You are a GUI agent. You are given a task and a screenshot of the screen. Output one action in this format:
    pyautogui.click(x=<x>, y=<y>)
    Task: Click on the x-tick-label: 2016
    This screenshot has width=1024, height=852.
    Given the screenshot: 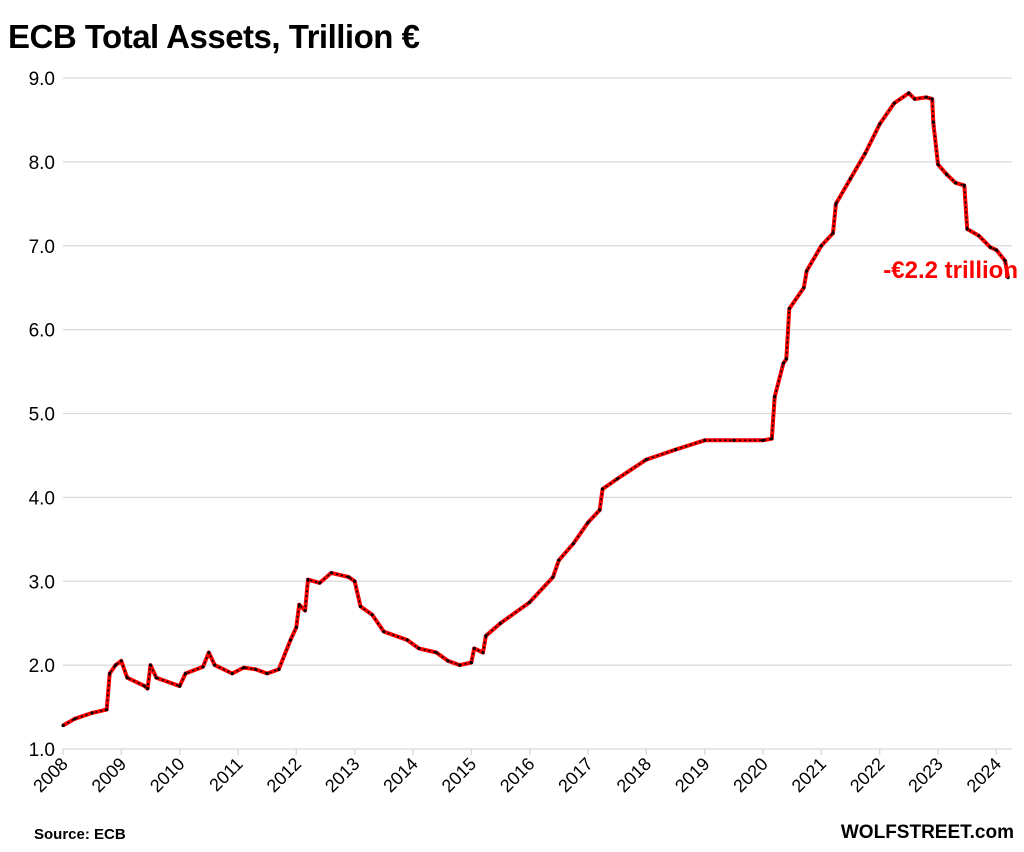 What is the action you would take?
    pyautogui.click(x=517, y=775)
    